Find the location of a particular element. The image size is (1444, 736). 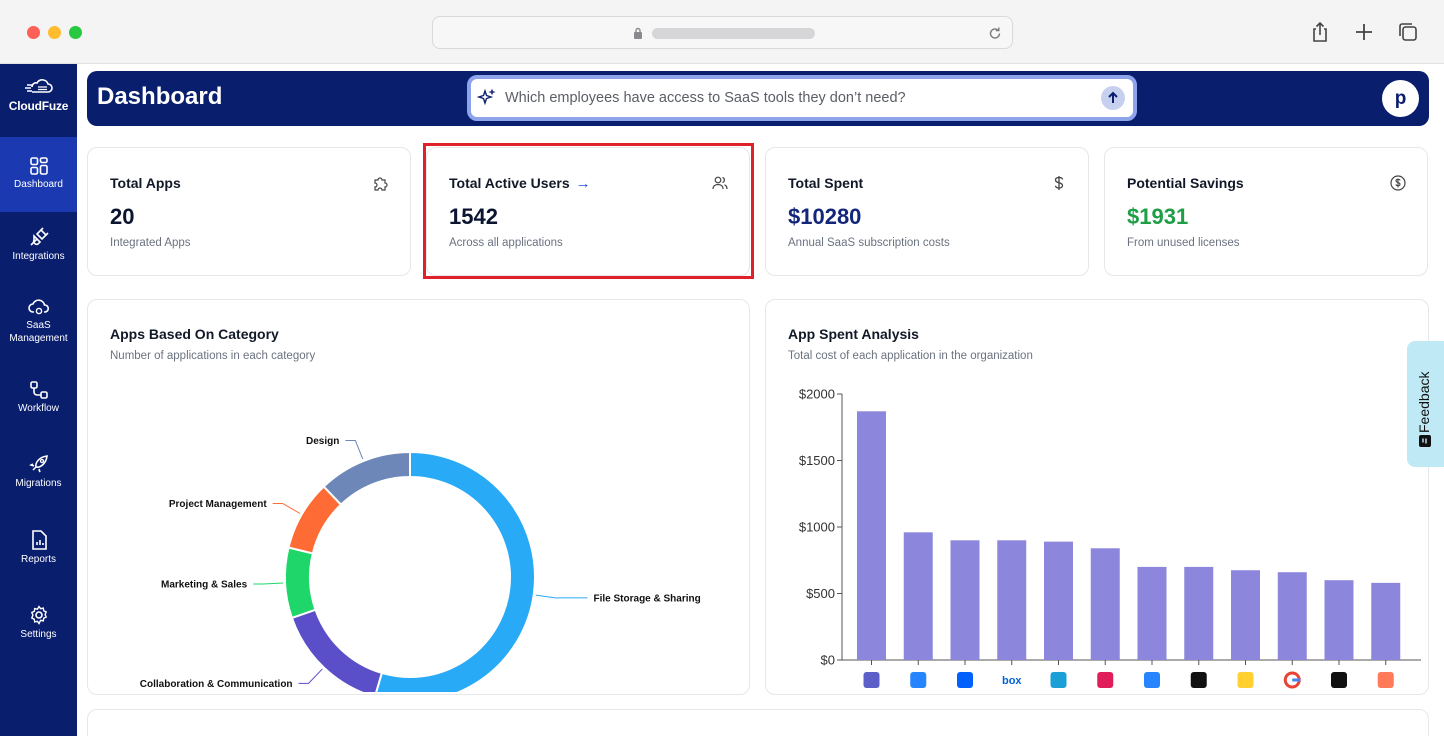

stat-subtitle: Annual SaaS subscription costs is located at coordinates (869, 243).